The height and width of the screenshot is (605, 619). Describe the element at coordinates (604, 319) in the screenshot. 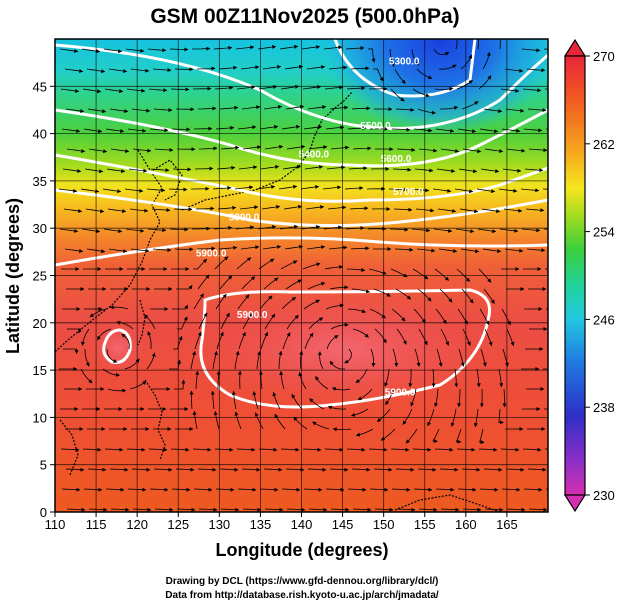

I see `colorbar-tick-label: 246` at that location.